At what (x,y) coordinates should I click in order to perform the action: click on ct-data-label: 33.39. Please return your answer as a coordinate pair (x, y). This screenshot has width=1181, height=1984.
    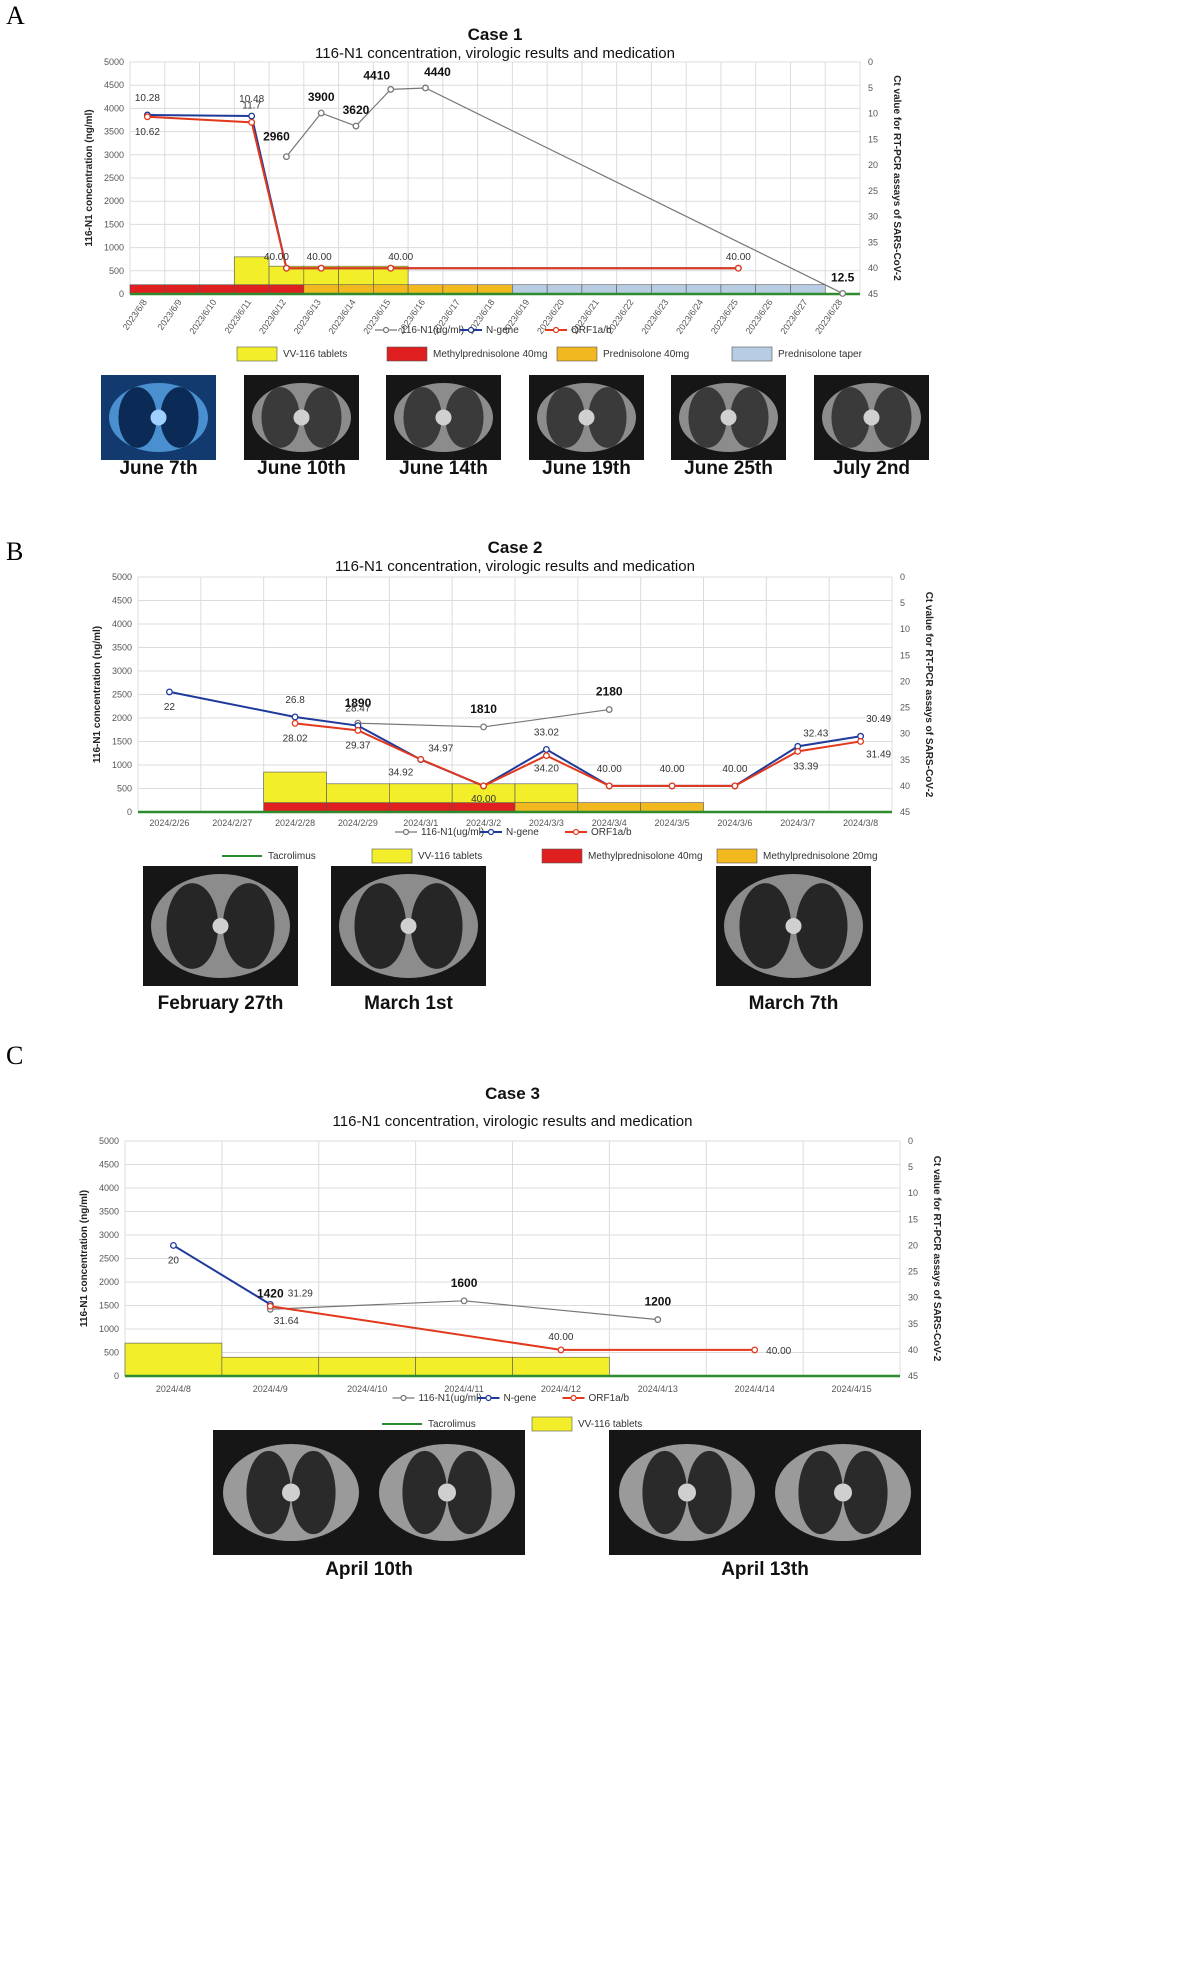
    Looking at the image, I should click on (805, 766).